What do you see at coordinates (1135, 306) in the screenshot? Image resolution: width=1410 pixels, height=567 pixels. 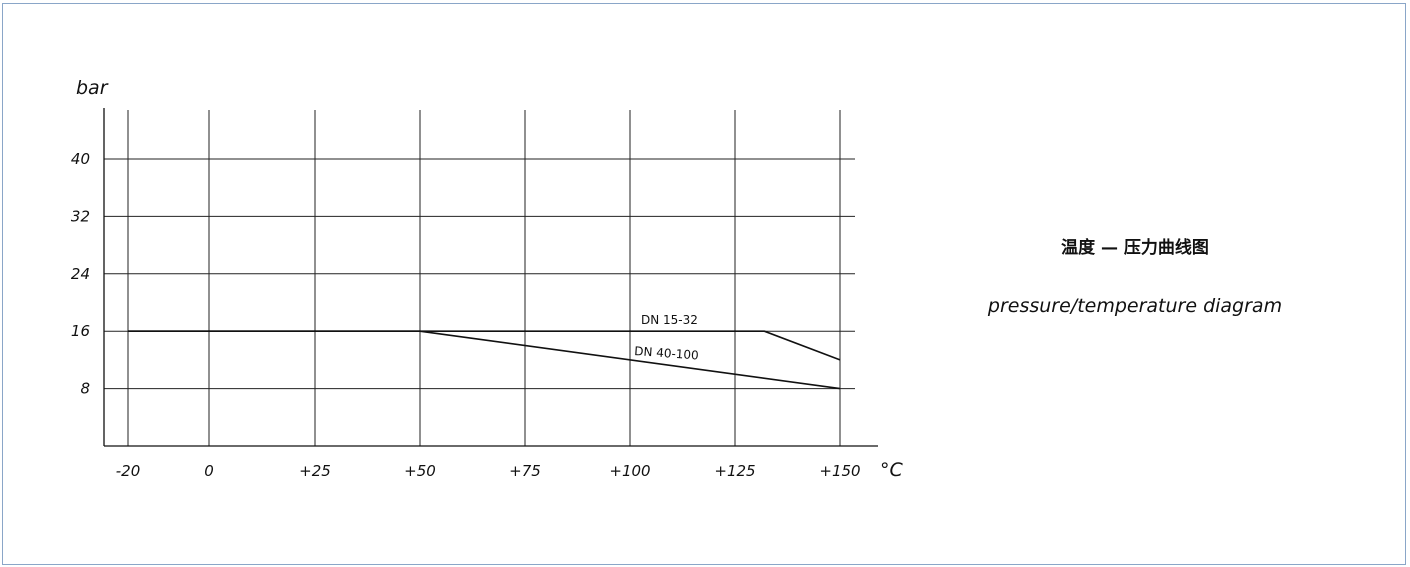 I see `chart-subtitle: pressure/temperature diagram` at bounding box center [1135, 306].